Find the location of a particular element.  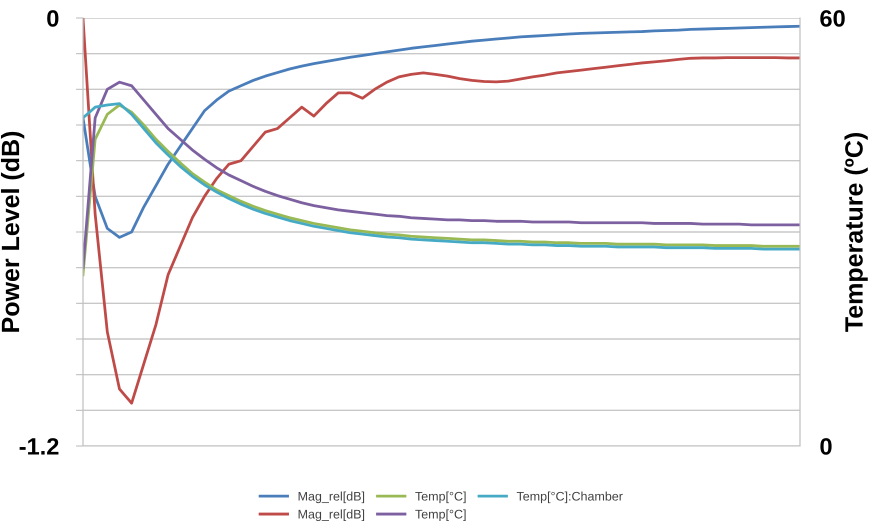

y2-tick-label: 60 is located at coordinates (832, 18).